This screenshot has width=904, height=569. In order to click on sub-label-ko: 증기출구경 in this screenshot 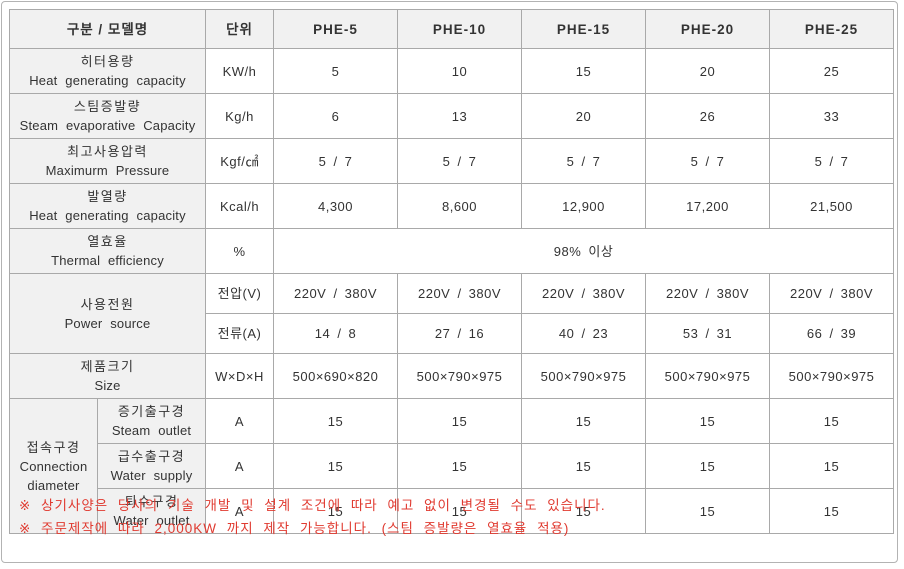, I will do `click(151, 411)`.